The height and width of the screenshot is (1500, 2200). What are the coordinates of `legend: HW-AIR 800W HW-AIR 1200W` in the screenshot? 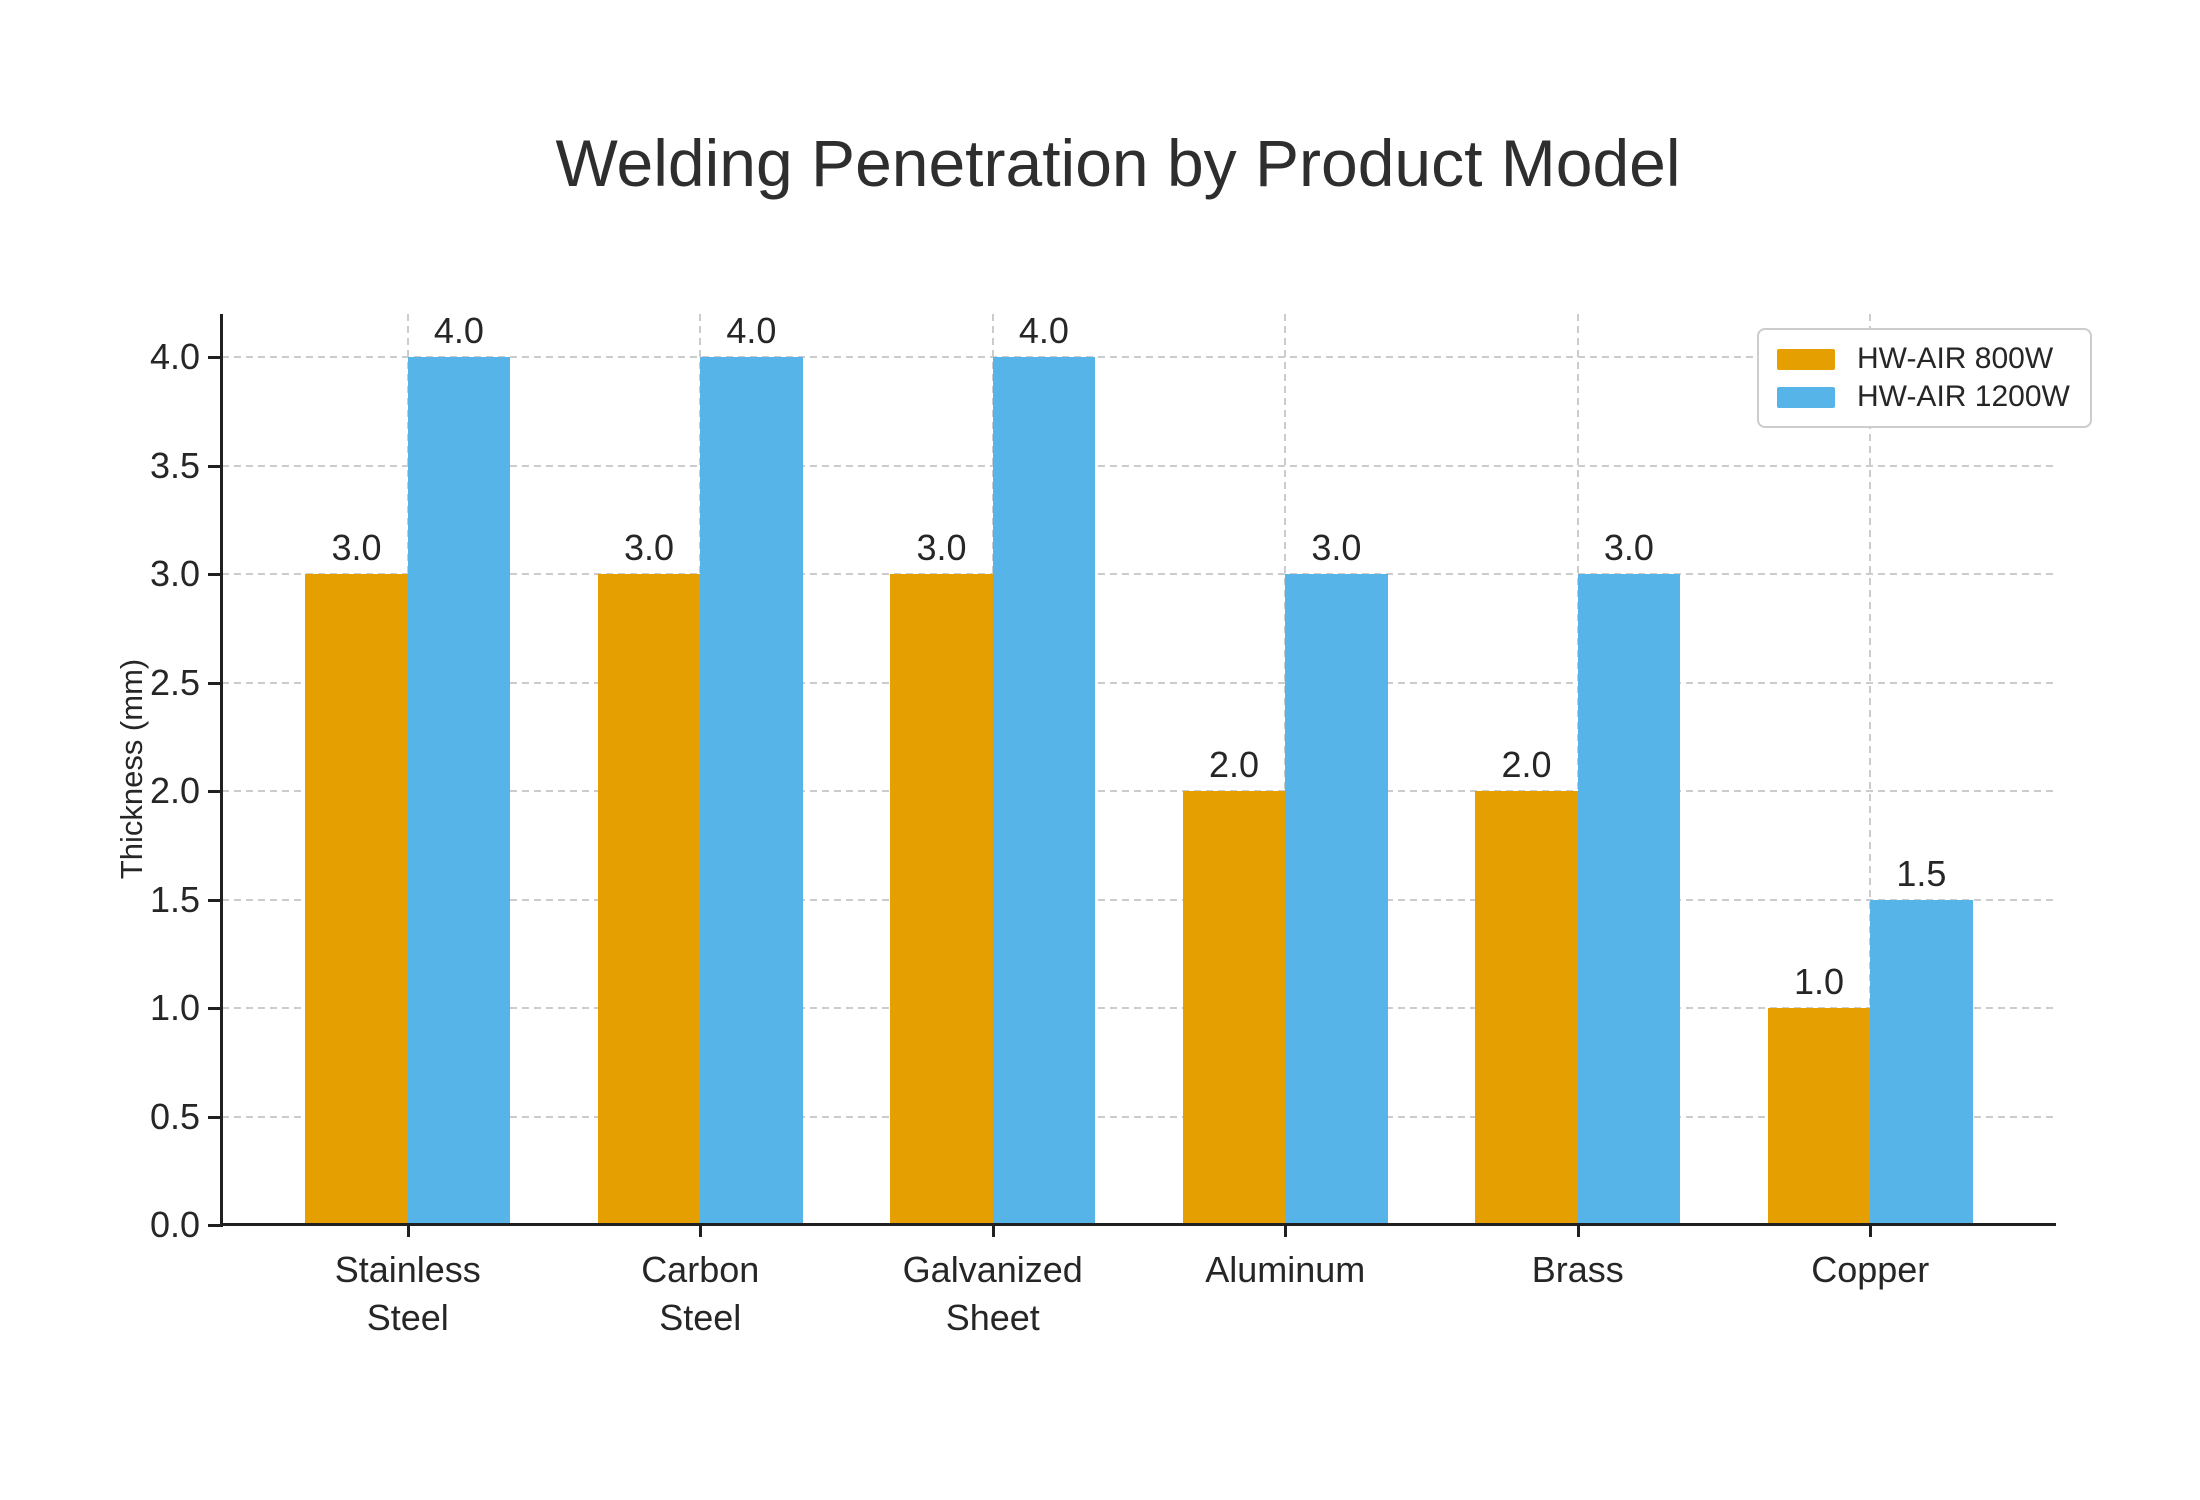 It's located at (1924, 378).